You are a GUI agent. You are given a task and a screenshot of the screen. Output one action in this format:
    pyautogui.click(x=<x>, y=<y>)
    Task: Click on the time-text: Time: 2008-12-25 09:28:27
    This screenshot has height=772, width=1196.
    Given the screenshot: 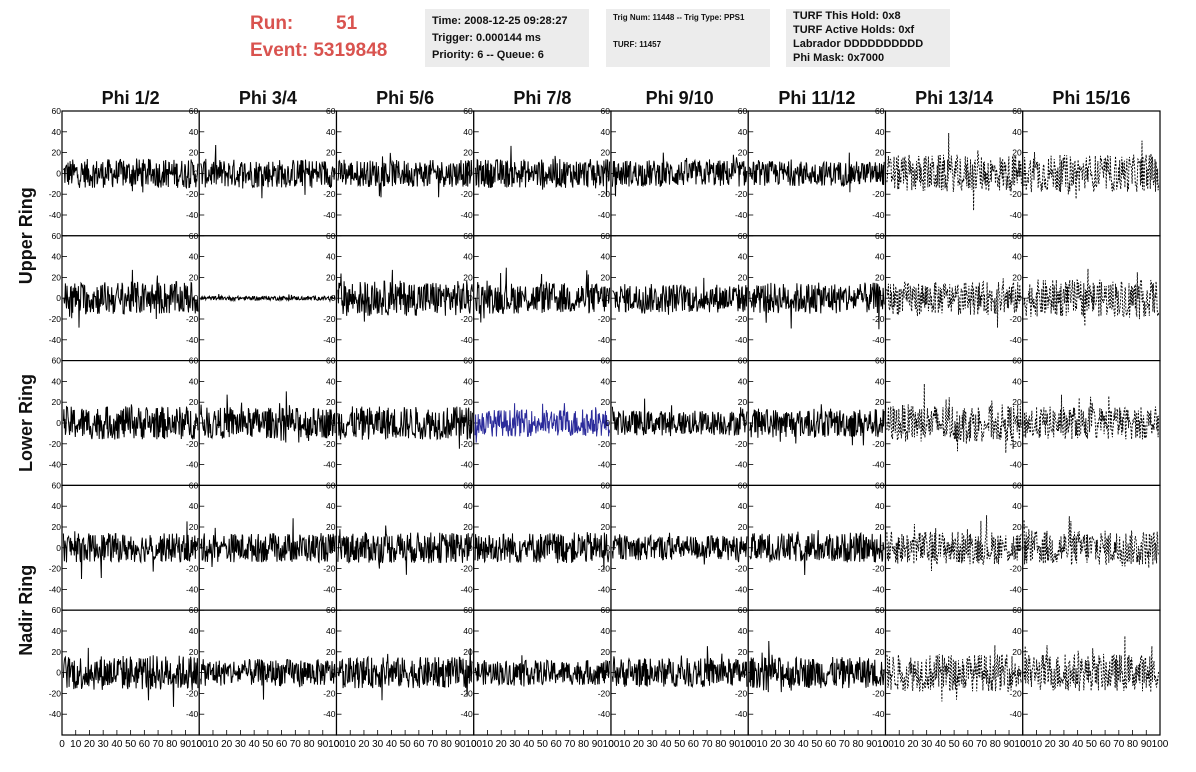 What is the action you would take?
    pyautogui.click(x=500, y=21)
    